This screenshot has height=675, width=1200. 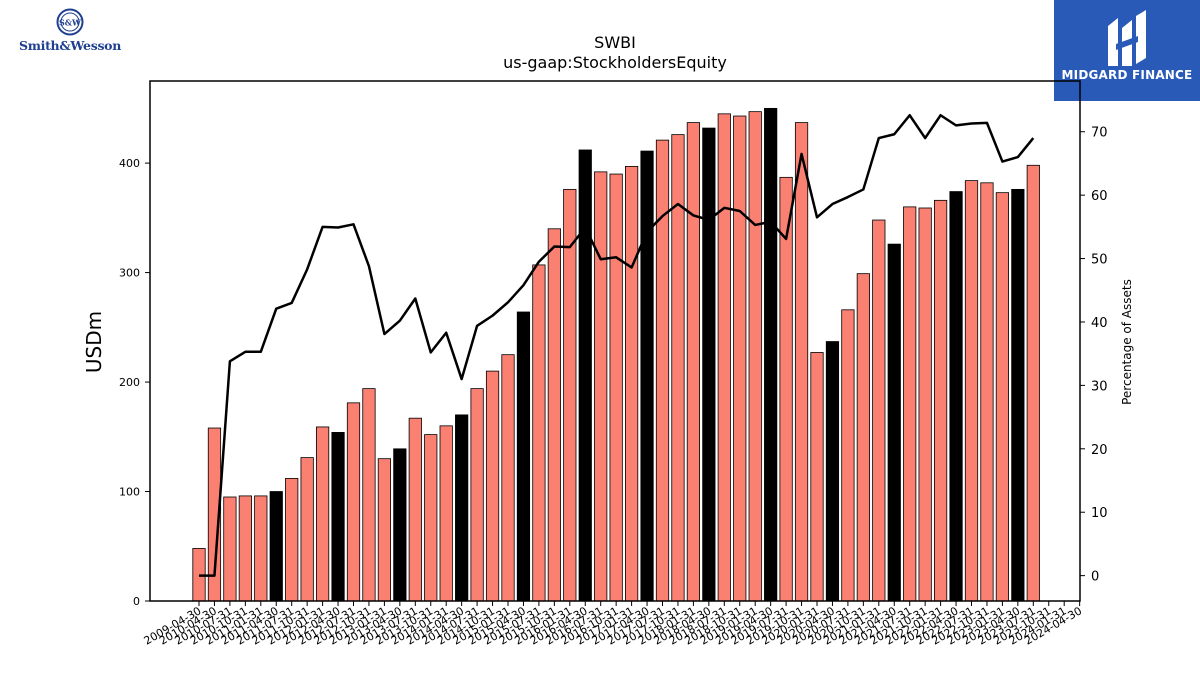 What do you see at coordinates (1099, 323) in the screenshot?
I see `y2-tick-label: 40` at bounding box center [1099, 323].